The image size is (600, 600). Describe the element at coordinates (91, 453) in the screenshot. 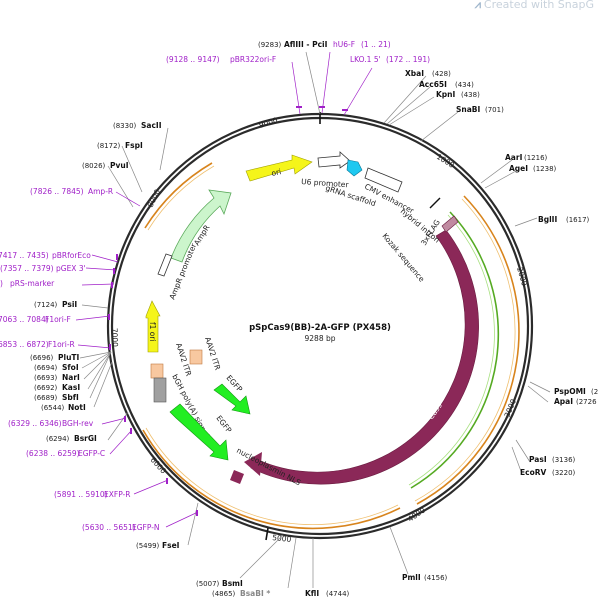

I see `primer-egfp-c: EGFP-C` at that location.